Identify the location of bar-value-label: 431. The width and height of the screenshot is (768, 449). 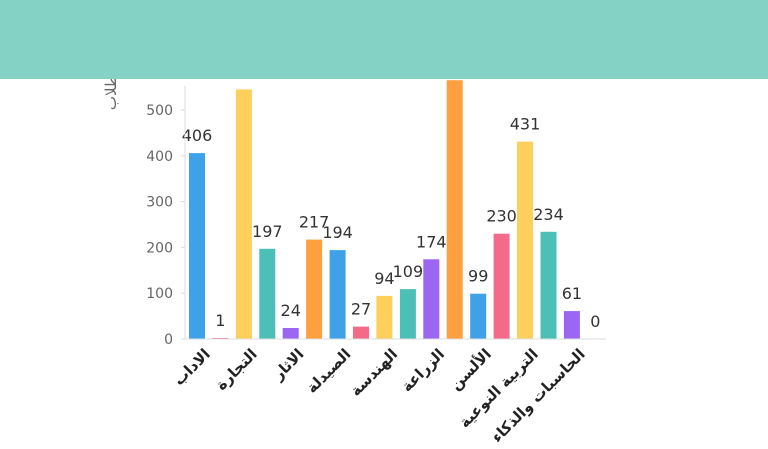
(525, 124).